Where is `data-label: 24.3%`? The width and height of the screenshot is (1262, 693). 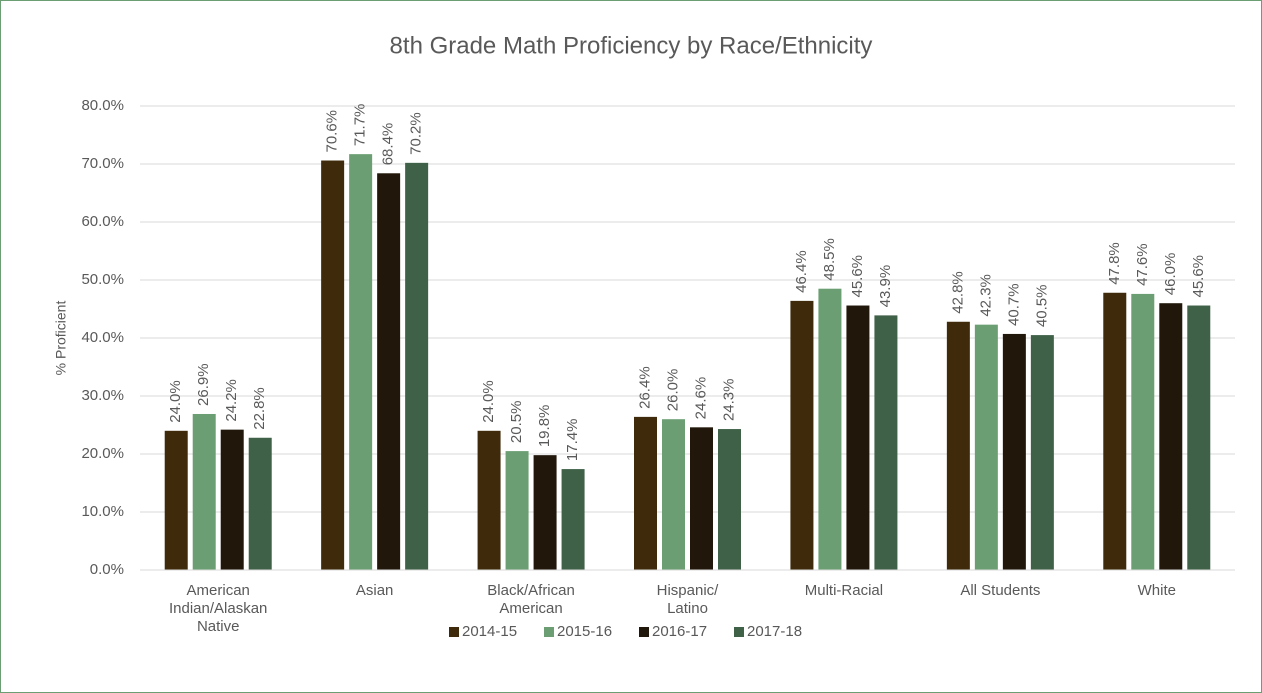 data-label: 24.3% is located at coordinates (728, 400).